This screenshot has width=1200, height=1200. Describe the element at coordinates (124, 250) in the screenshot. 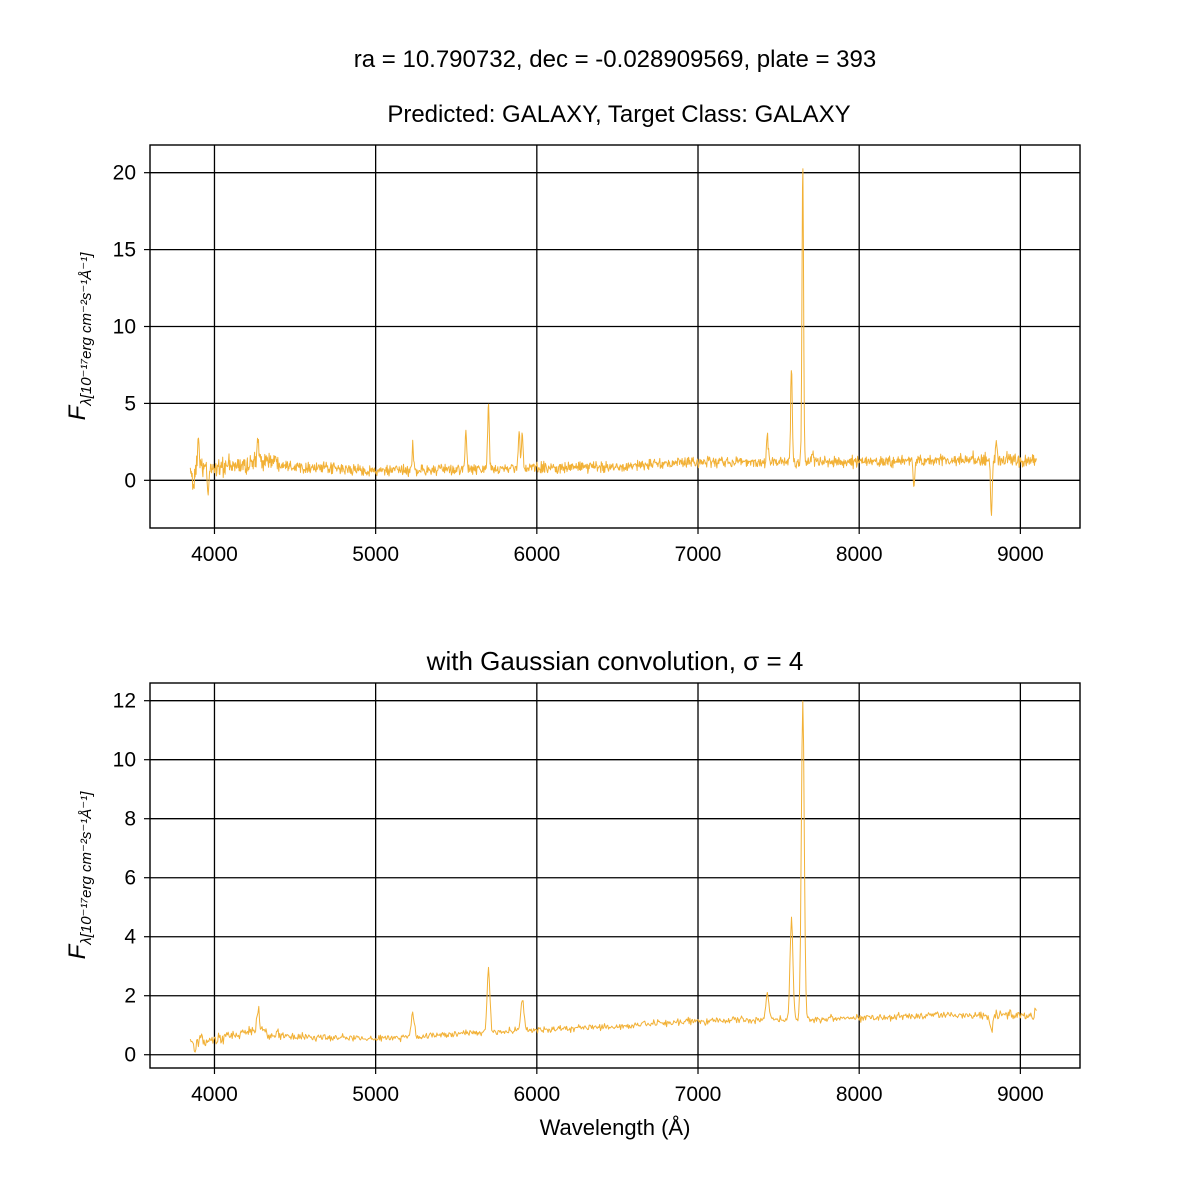

I see `y-tick-label: 15` at that location.